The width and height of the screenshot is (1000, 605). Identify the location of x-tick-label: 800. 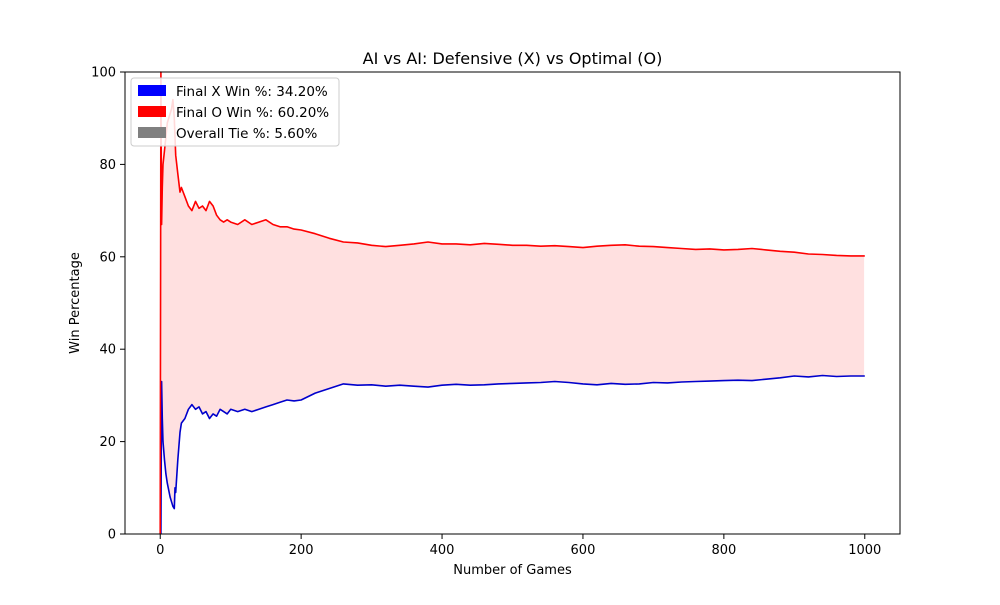
(723, 550).